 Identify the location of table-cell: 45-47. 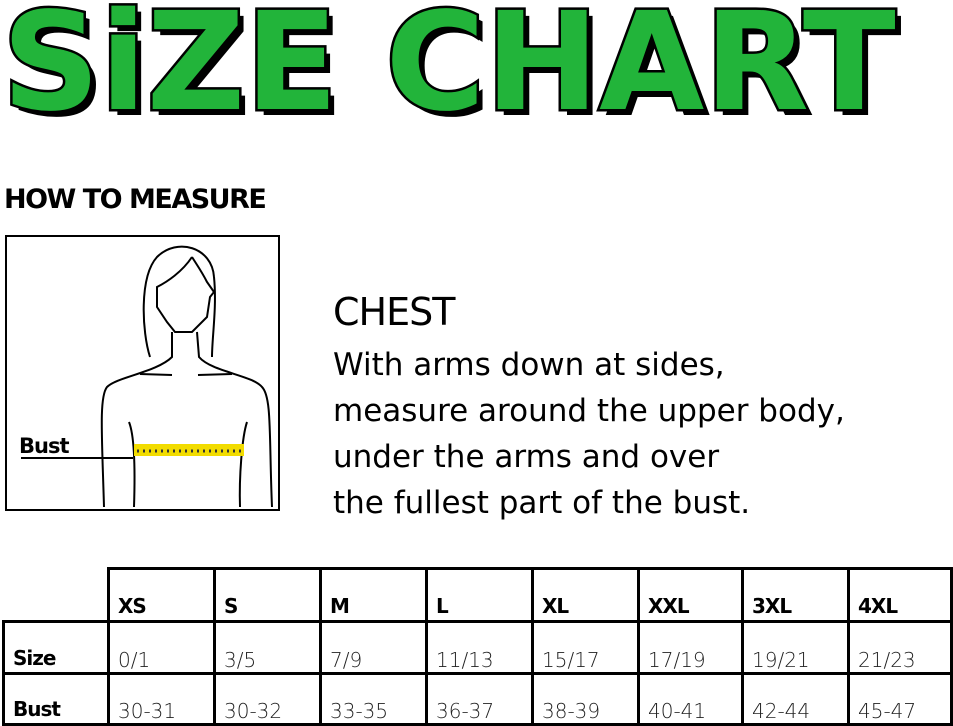
(900, 699).